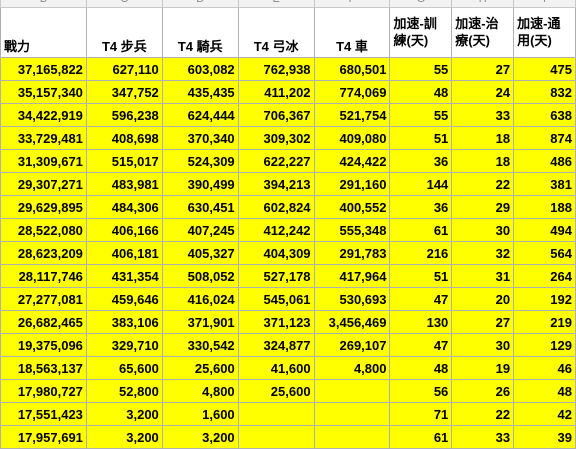 This screenshot has height=449, width=576. I want to click on table-cell: 192, so click(544, 299).